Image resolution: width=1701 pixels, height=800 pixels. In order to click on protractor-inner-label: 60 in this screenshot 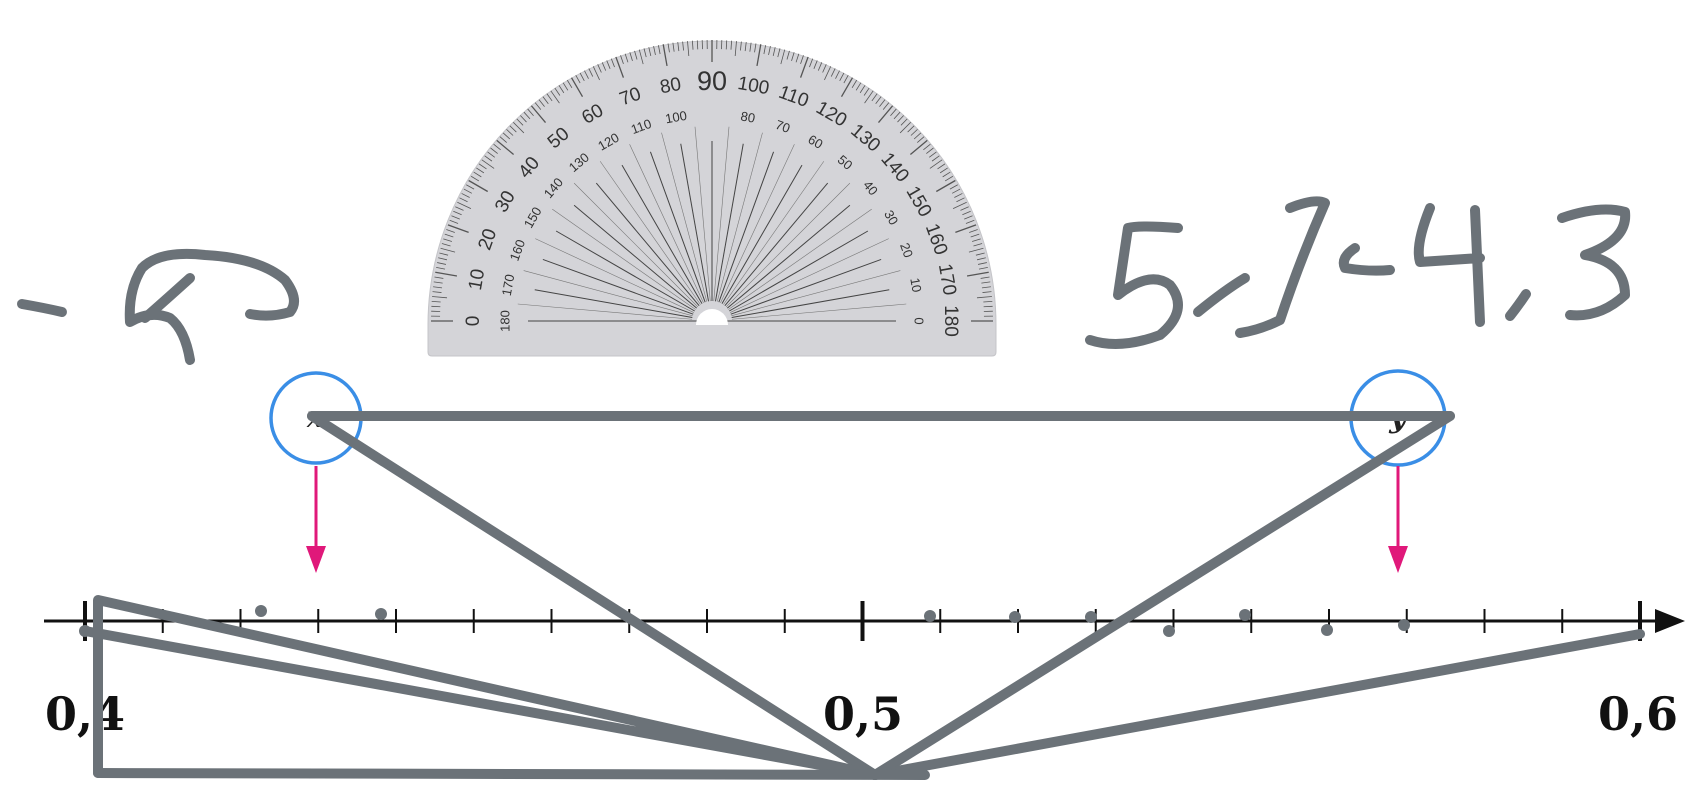, I will do `click(816, 142)`.